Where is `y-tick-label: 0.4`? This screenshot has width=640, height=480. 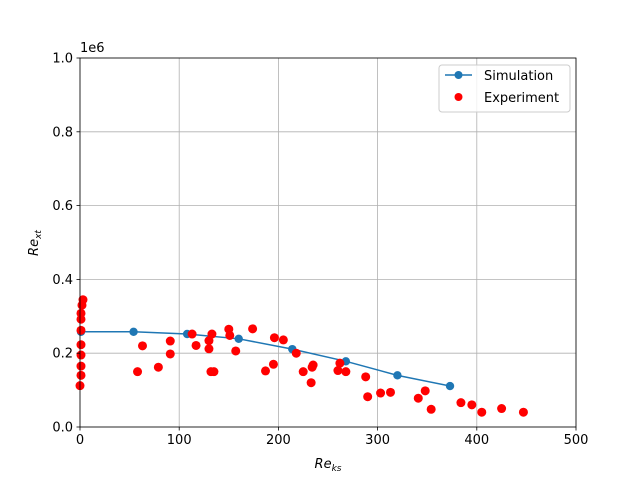
y-tick-label: 0.4 is located at coordinates (62, 280).